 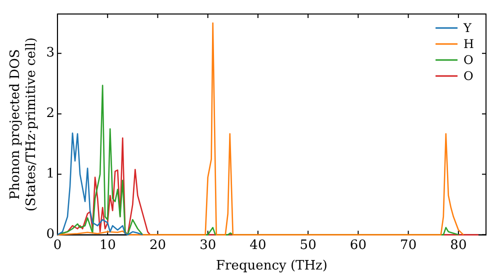 I want to click on x-tick-label: 20, so click(x=157, y=245).